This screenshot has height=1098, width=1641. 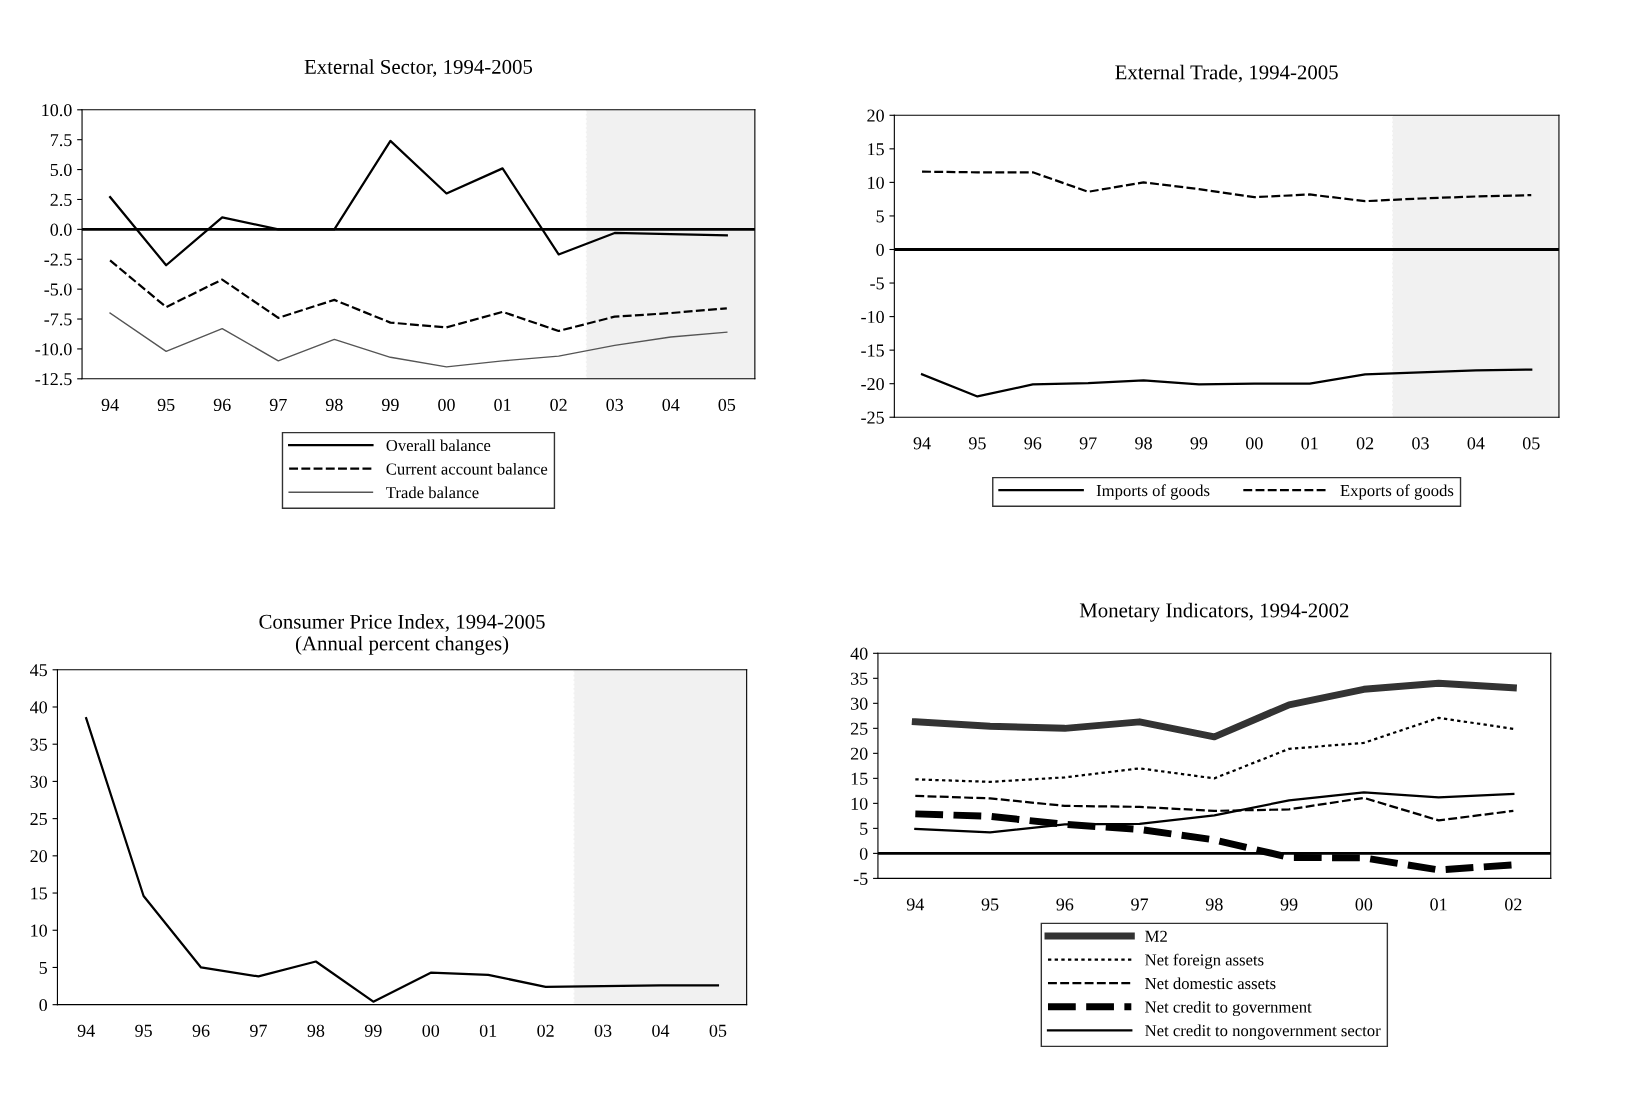 I want to click on legend-label: M2, so click(x=1156, y=936).